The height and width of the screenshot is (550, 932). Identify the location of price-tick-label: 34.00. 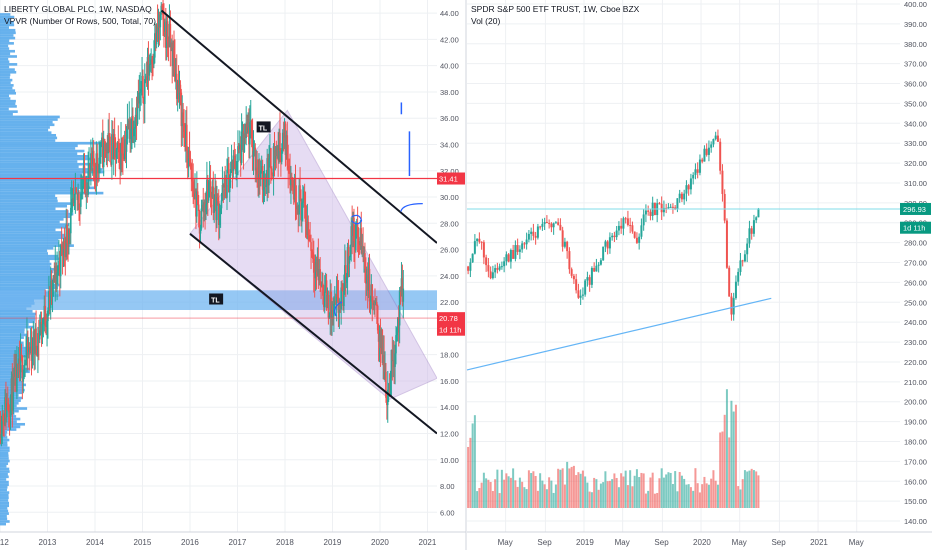
(449, 144).